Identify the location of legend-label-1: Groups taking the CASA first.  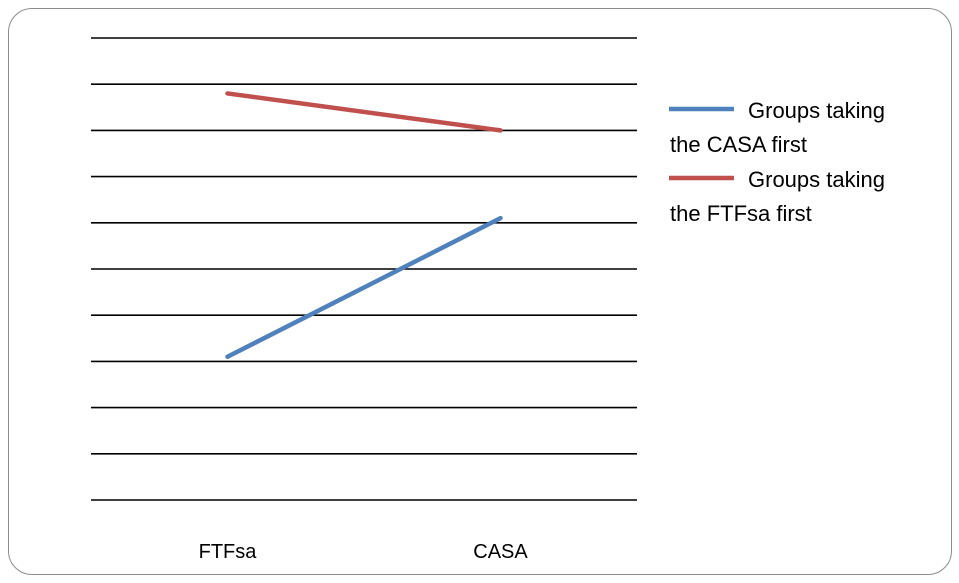
(777, 127).